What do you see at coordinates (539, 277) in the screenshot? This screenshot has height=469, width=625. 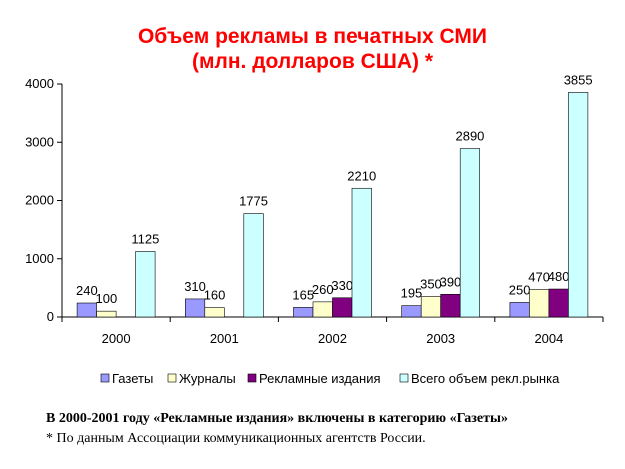 I see `data-label: 470` at bounding box center [539, 277].